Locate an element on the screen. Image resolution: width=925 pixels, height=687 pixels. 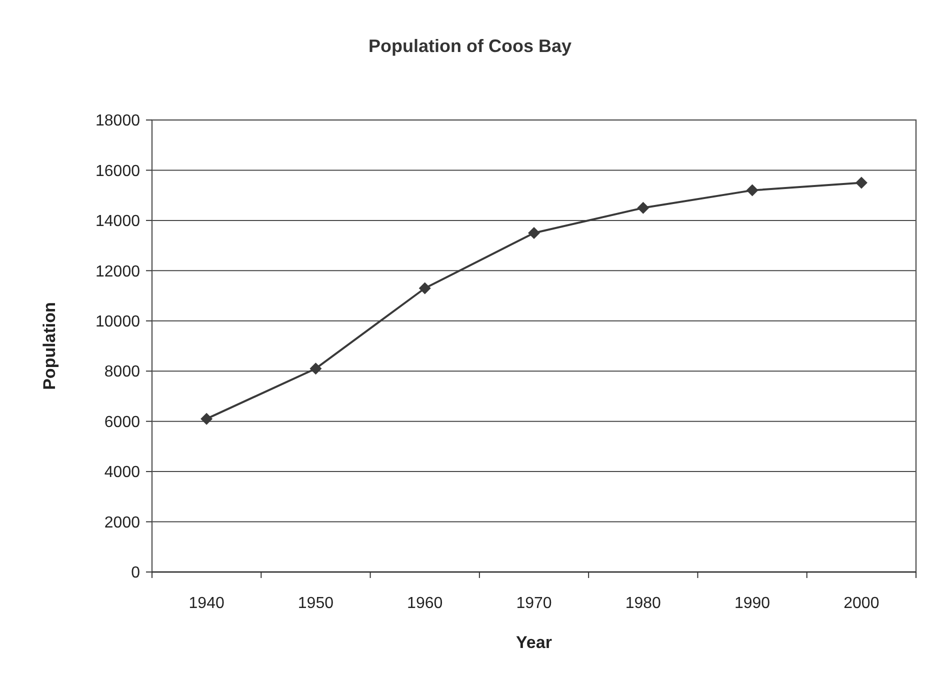
x-tick-label: 1990 is located at coordinates (752, 603).